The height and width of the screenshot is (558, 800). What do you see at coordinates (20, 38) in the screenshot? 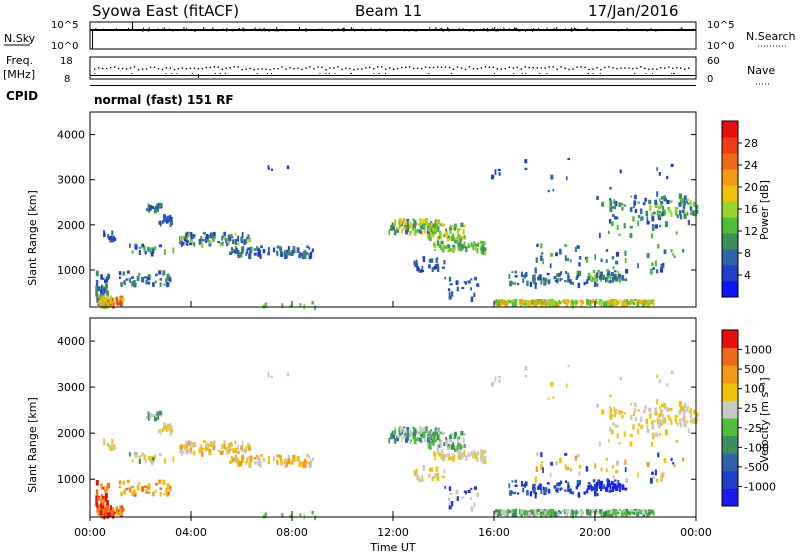
I see `nsky-label: N.Sky` at bounding box center [20, 38].